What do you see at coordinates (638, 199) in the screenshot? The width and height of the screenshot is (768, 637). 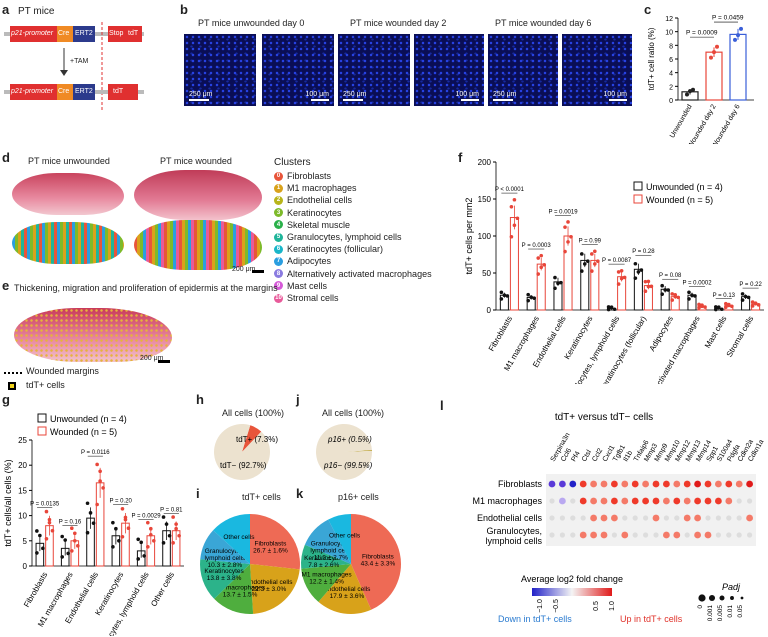 I see `legend-swatch` at bounding box center [638, 199].